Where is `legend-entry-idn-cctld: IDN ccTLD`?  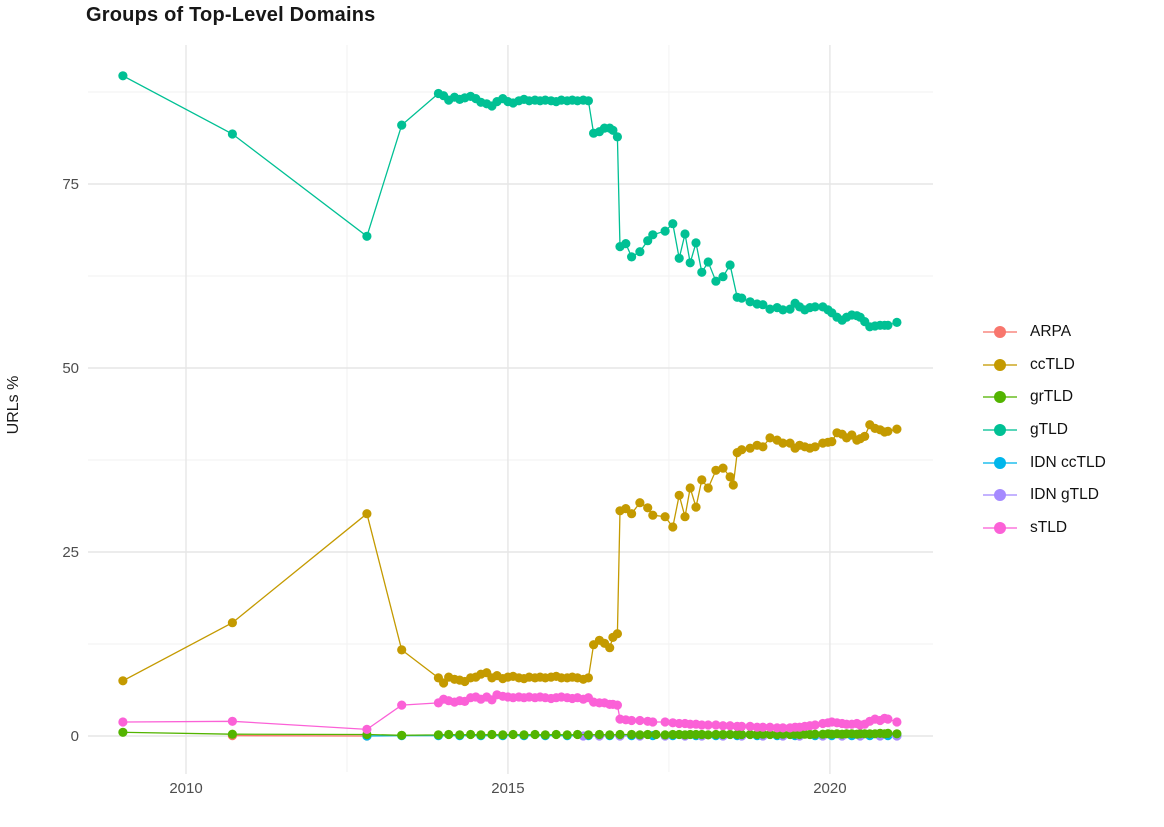
legend-entry-idn-cctld: IDN ccTLD is located at coordinates (1044, 462).